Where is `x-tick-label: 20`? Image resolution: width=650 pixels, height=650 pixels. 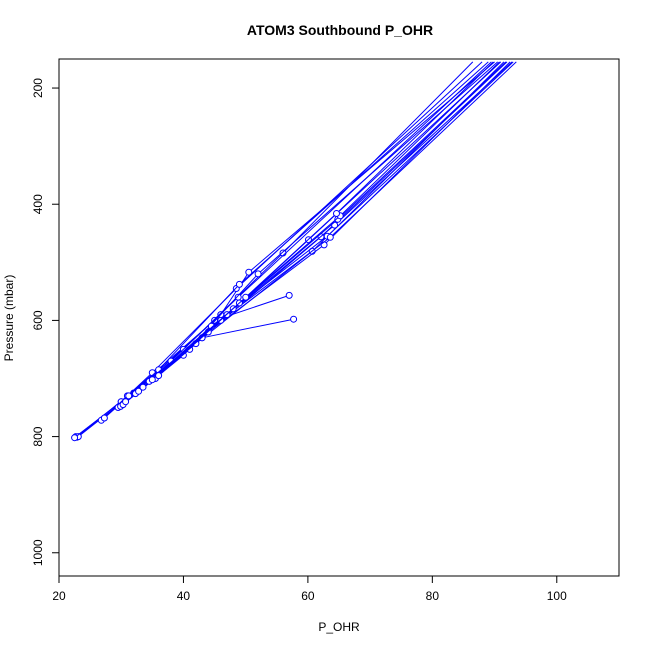
x-tick-label: 20 is located at coordinates (59, 596).